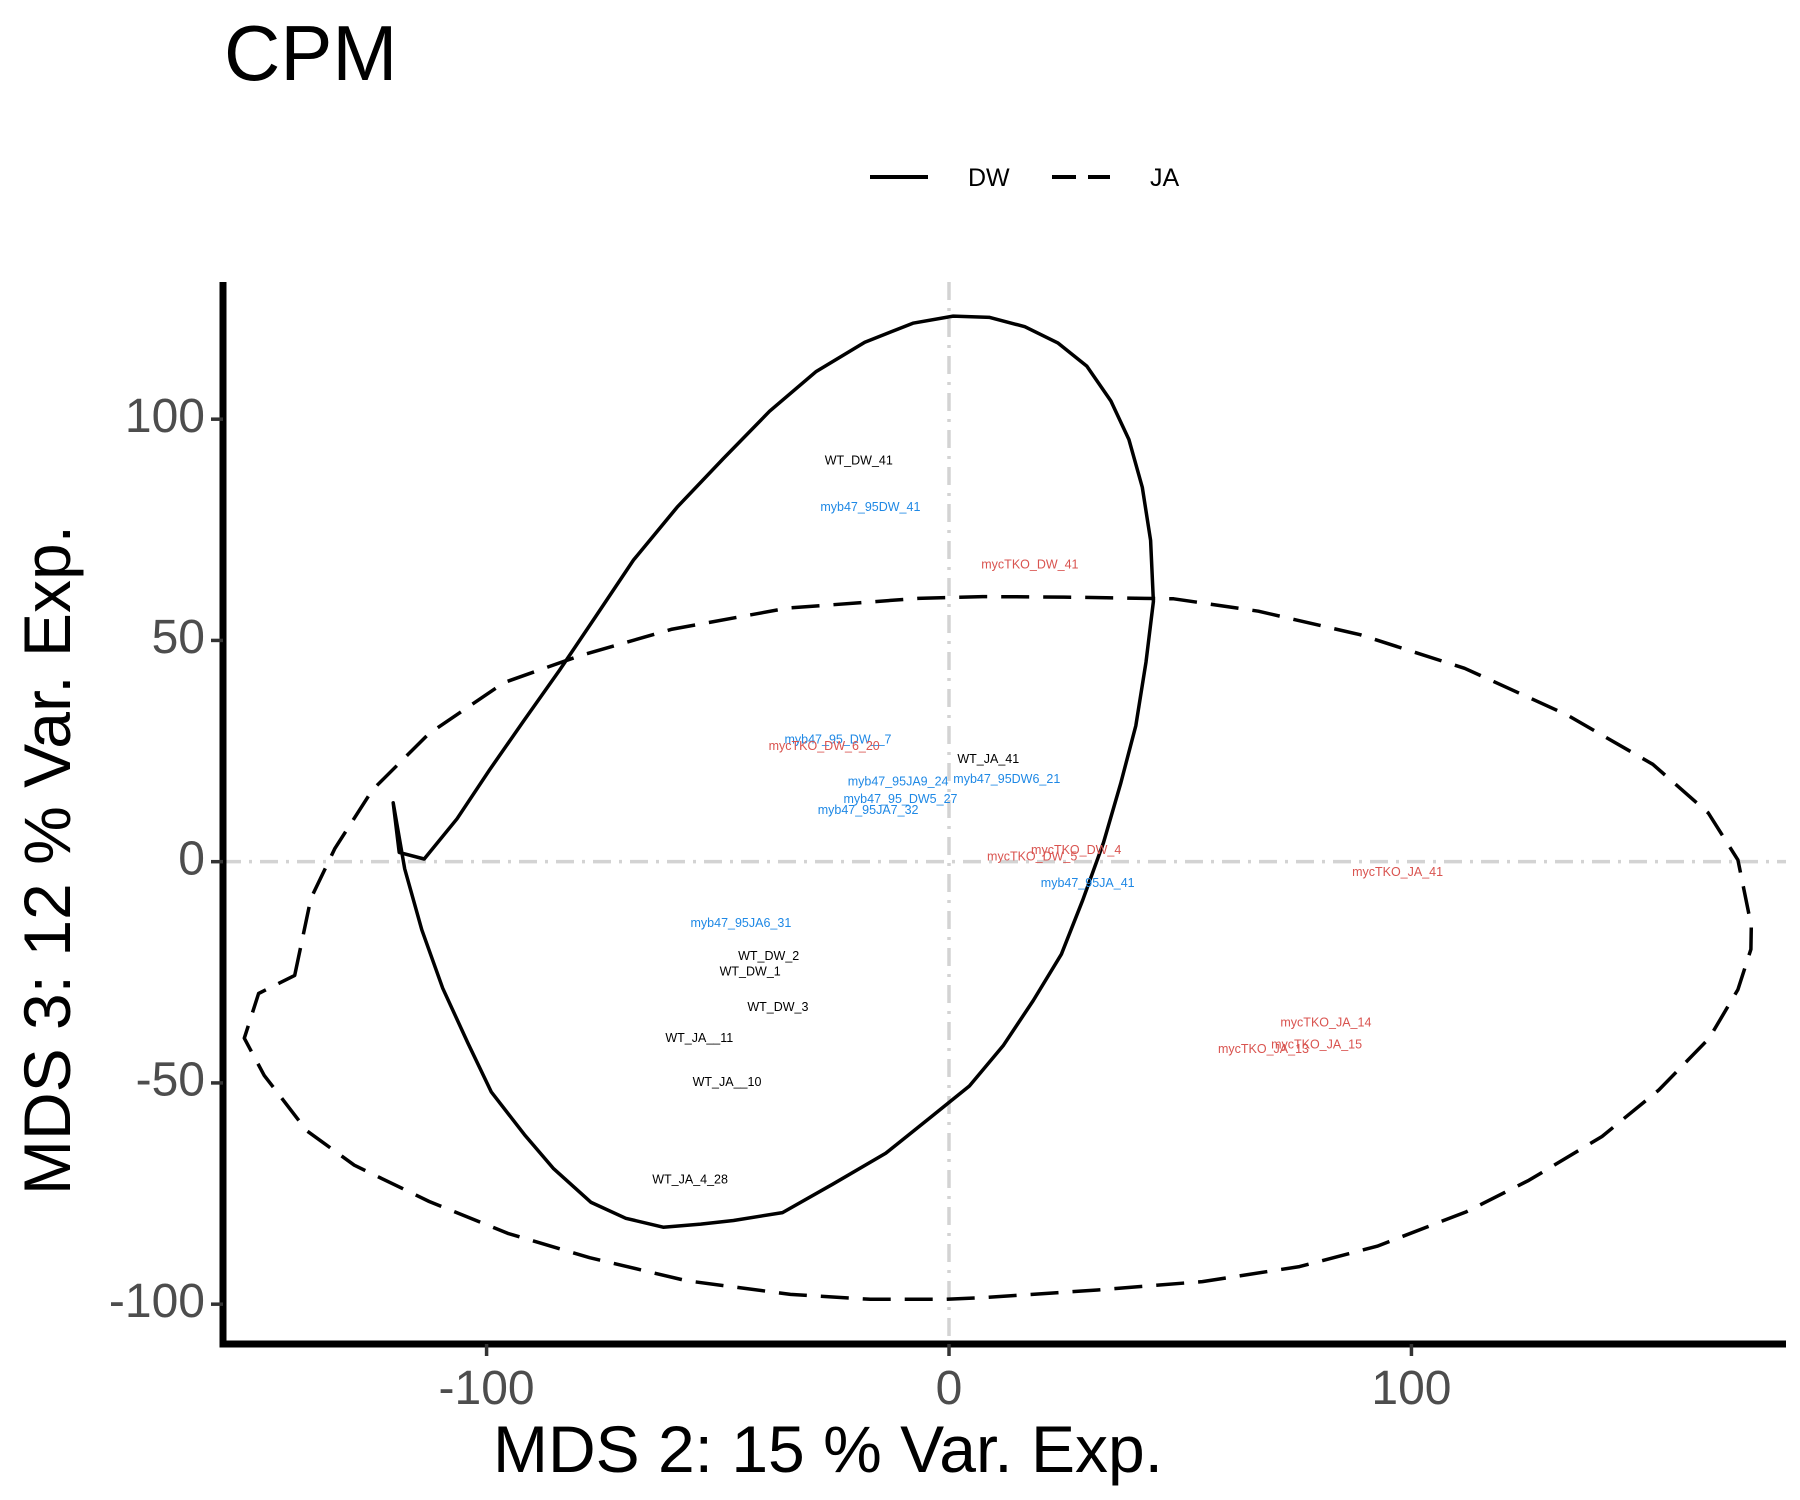 The image size is (1800, 1500). What do you see at coordinates (690, 1180) in the screenshot?
I see `point-label-wt-ja-4-28: WT_JA_4_28` at bounding box center [690, 1180].